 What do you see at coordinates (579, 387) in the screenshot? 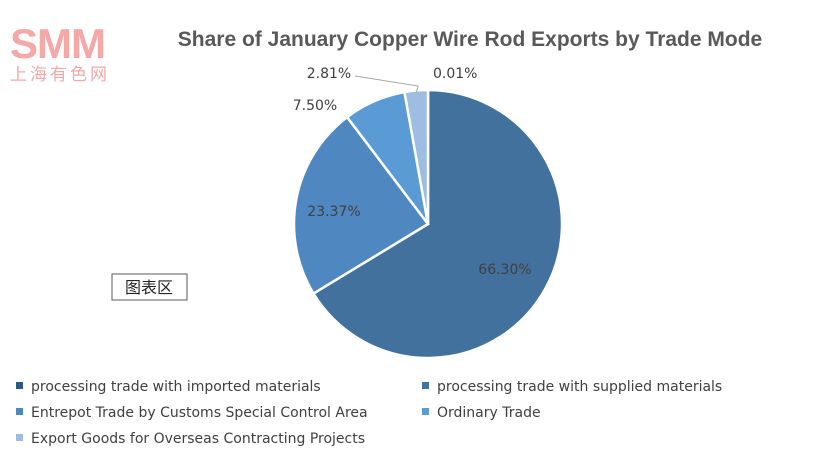
I see `legend-label-2: processing trade with supplied materials` at bounding box center [579, 387].